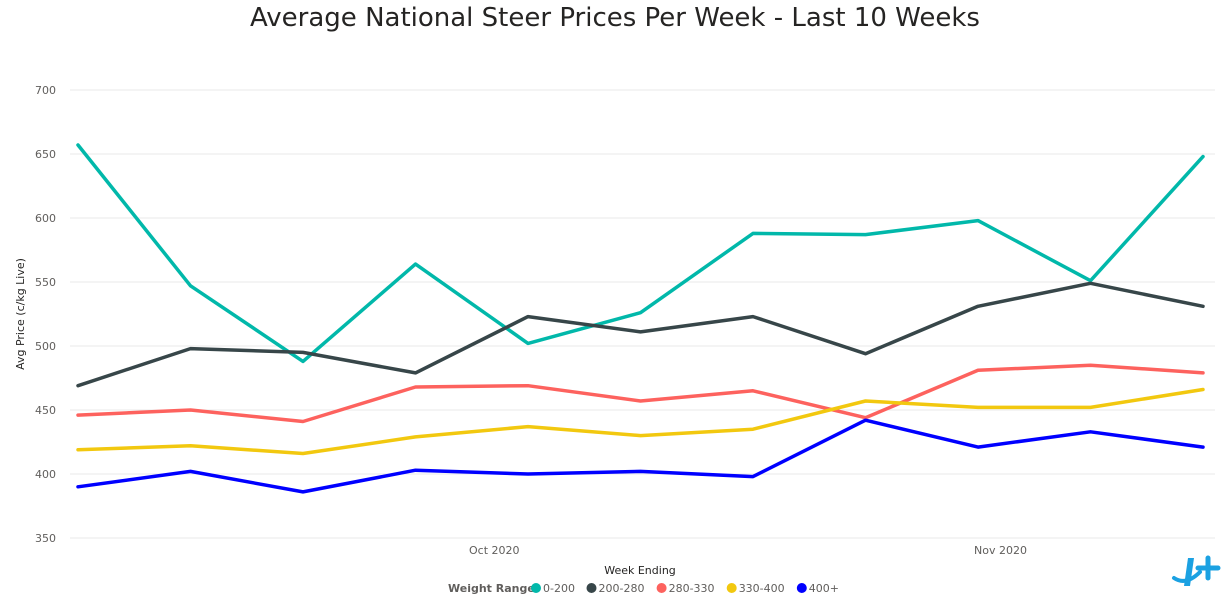  Describe the element at coordinates (494, 550) in the screenshot. I see `x-tick-label: Oct 2020` at that location.